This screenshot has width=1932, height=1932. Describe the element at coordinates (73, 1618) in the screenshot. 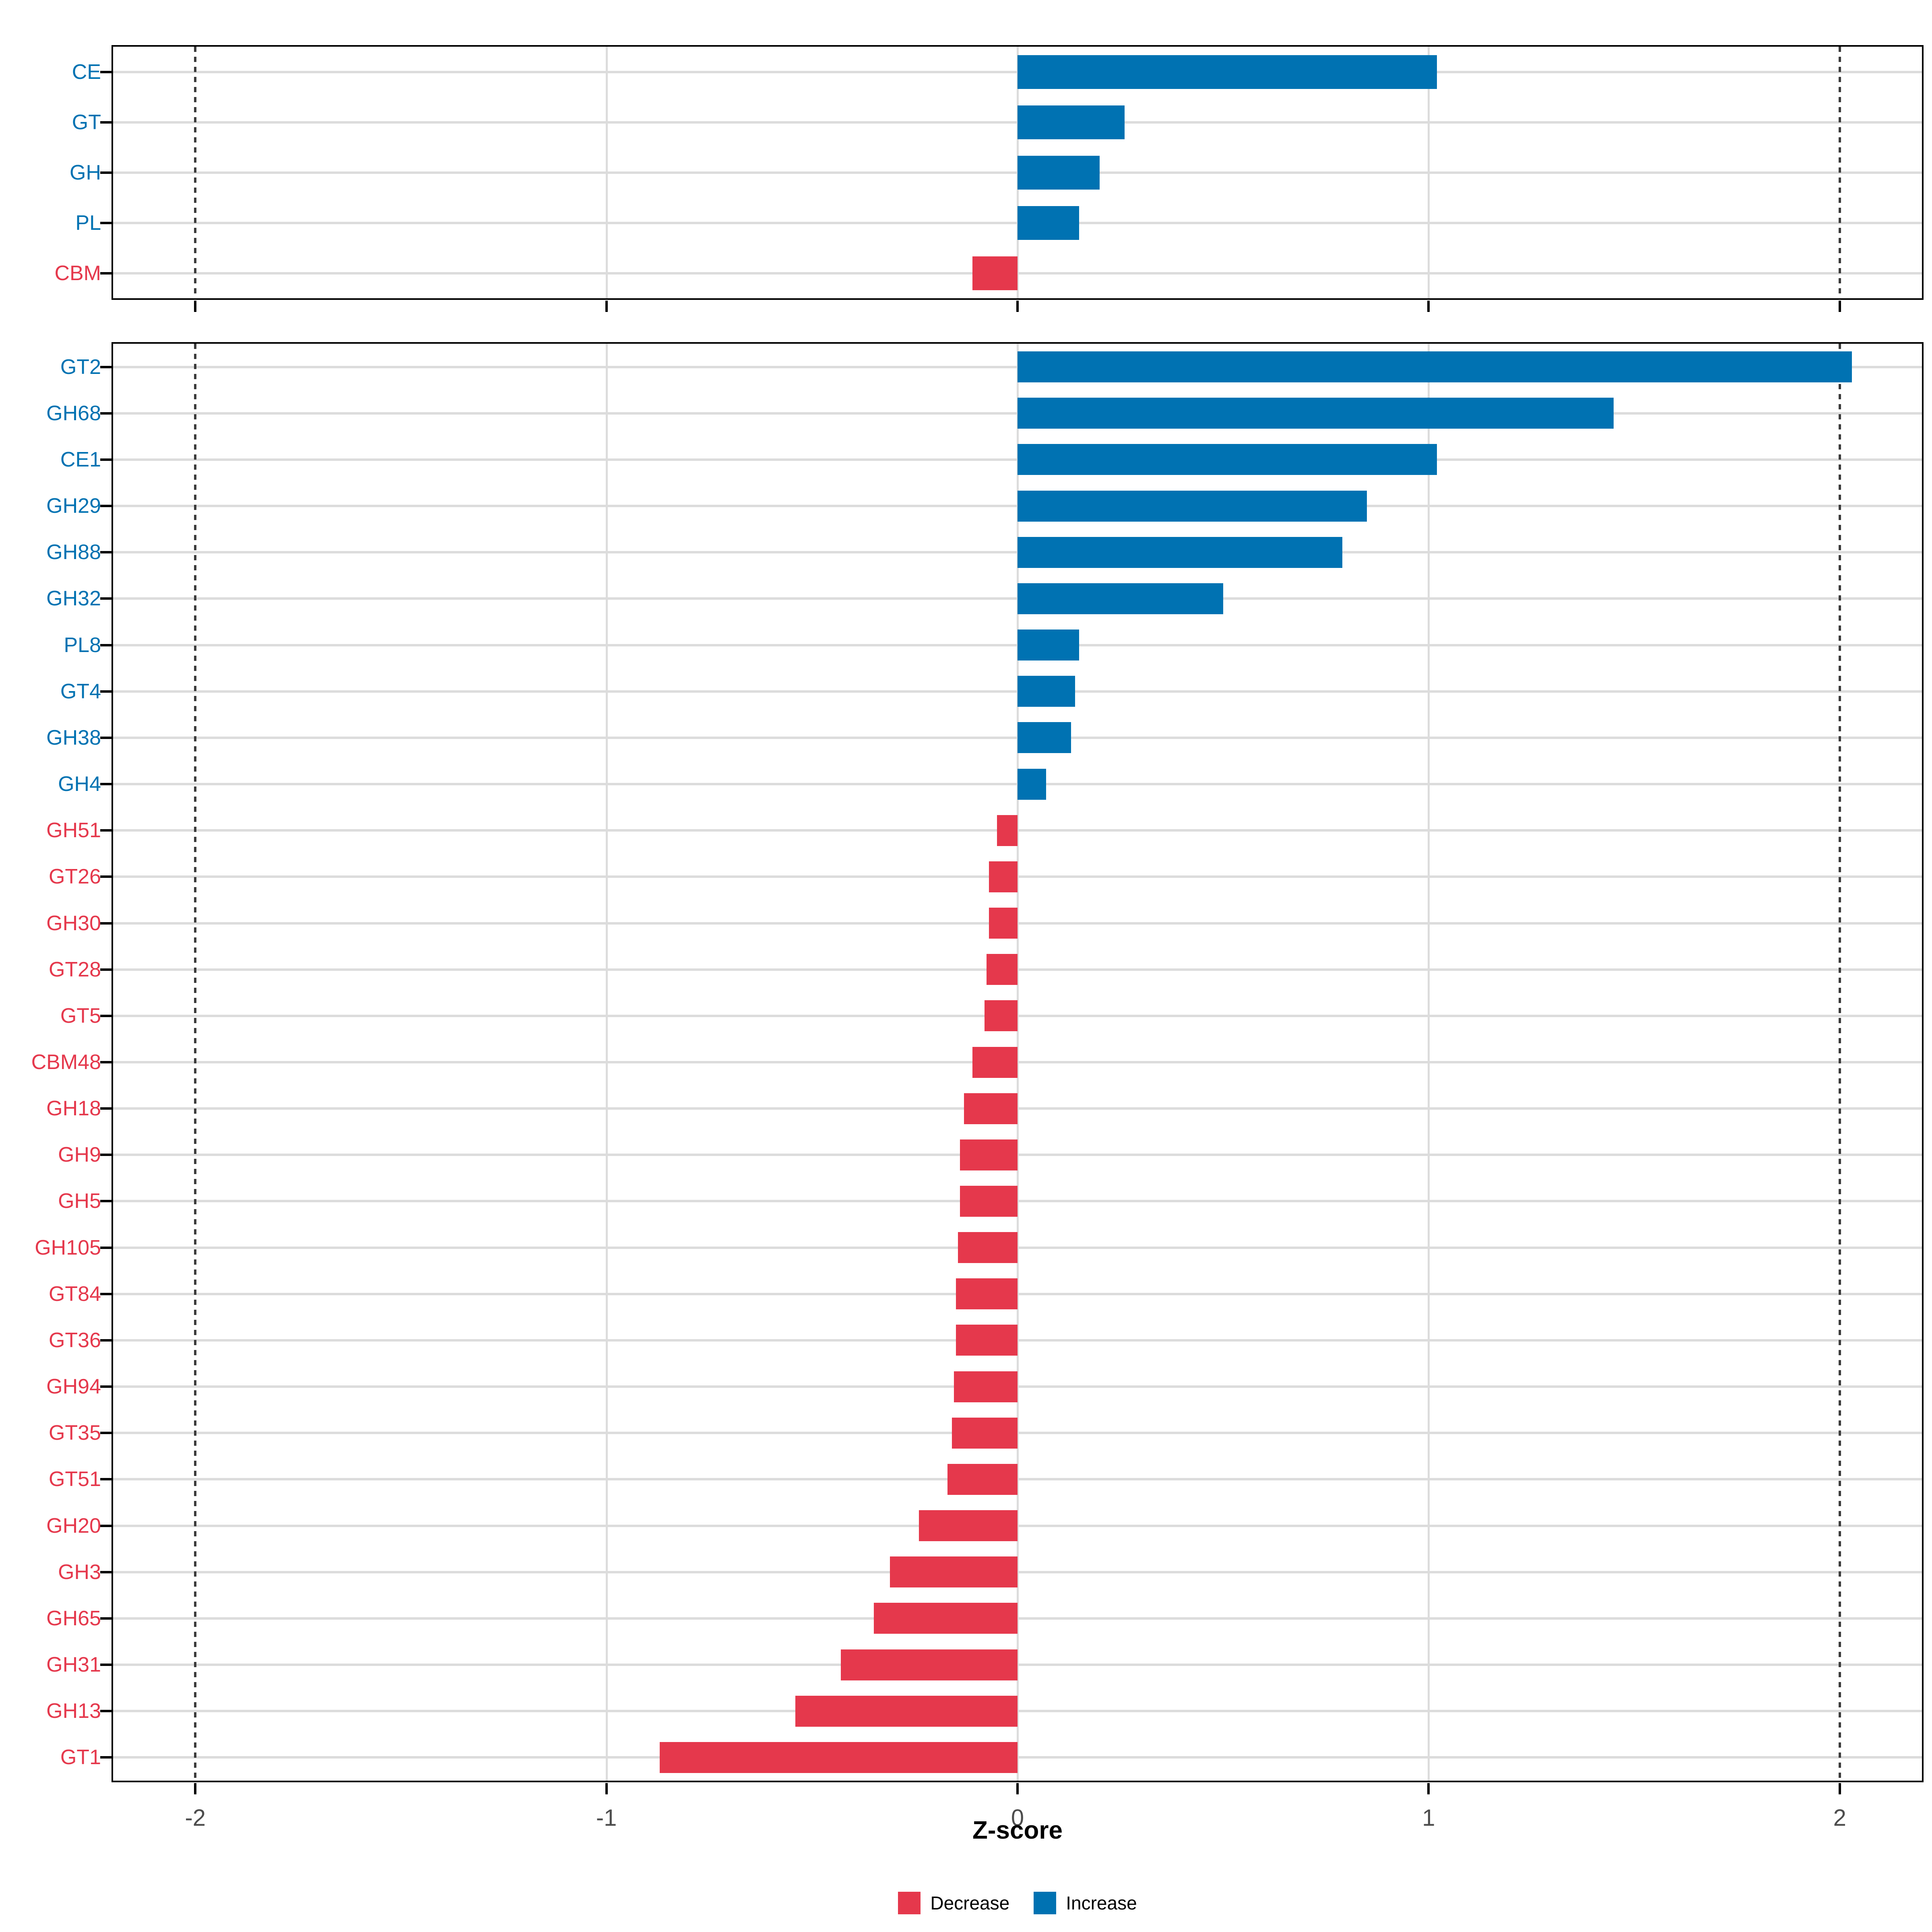

I see `category-label-GH65: GH65` at that location.